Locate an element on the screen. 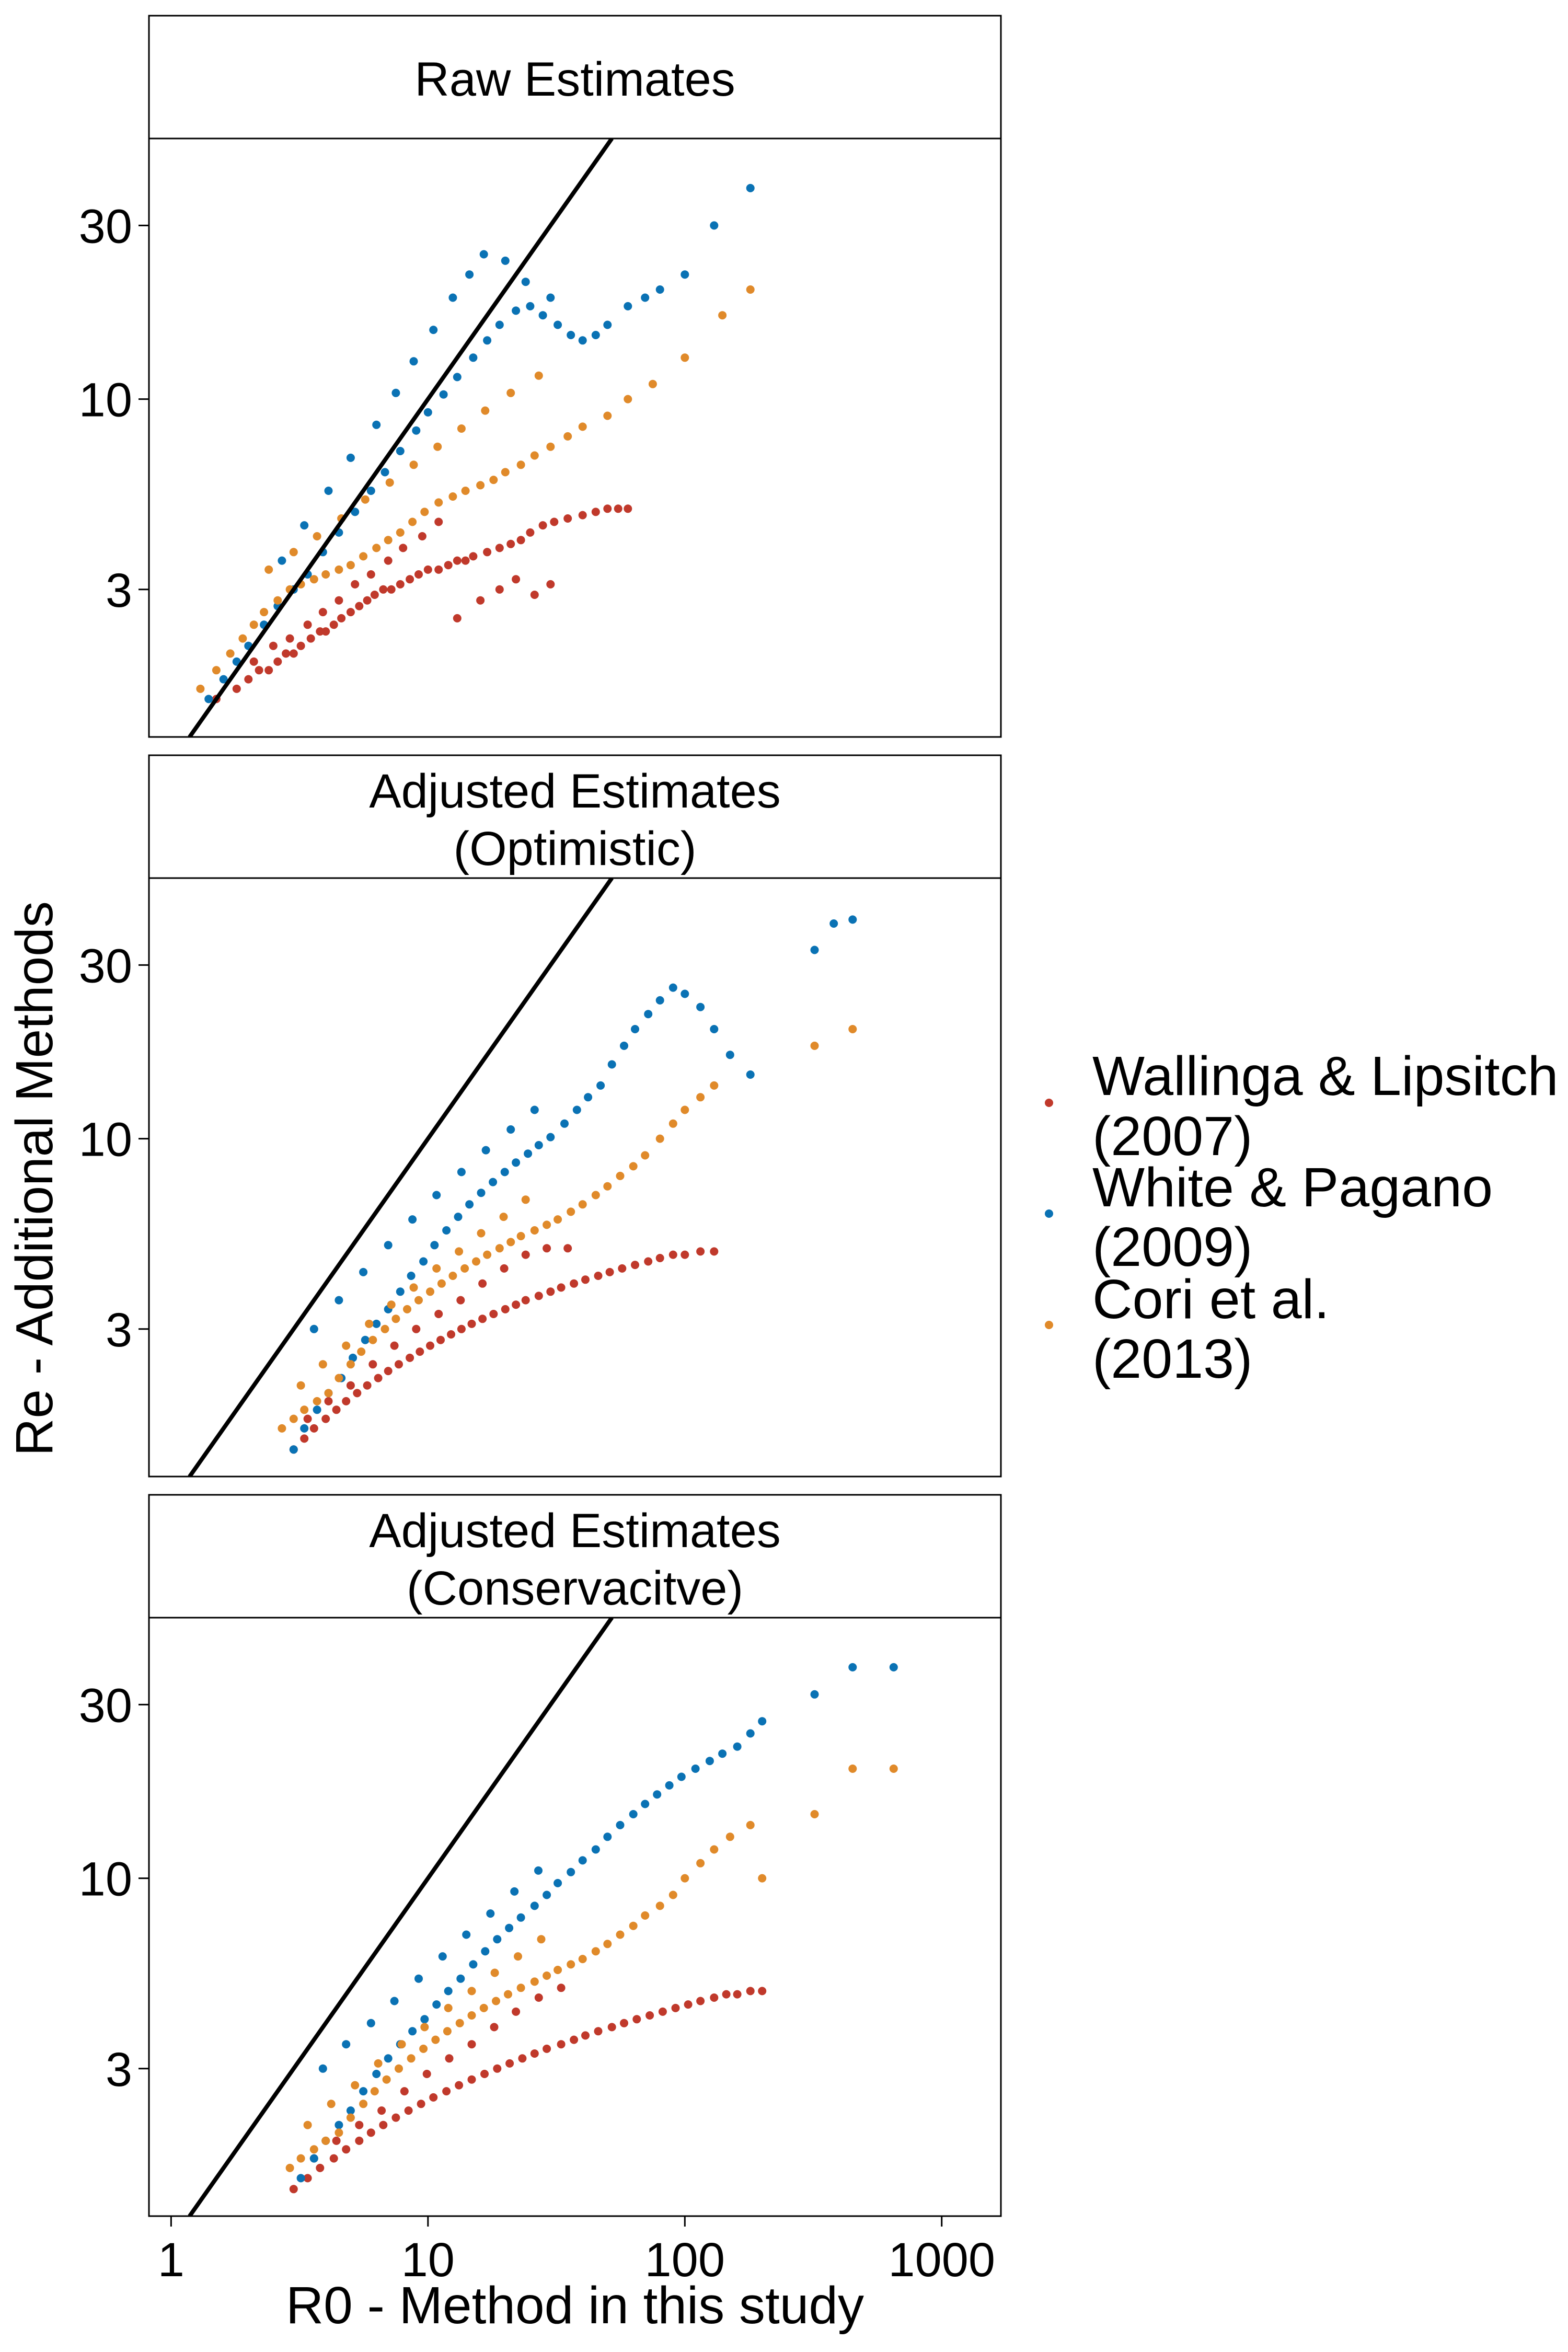 The width and height of the screenshot is (1568, 2352). strip-box-conservative is located at coordinates (575, 1556).